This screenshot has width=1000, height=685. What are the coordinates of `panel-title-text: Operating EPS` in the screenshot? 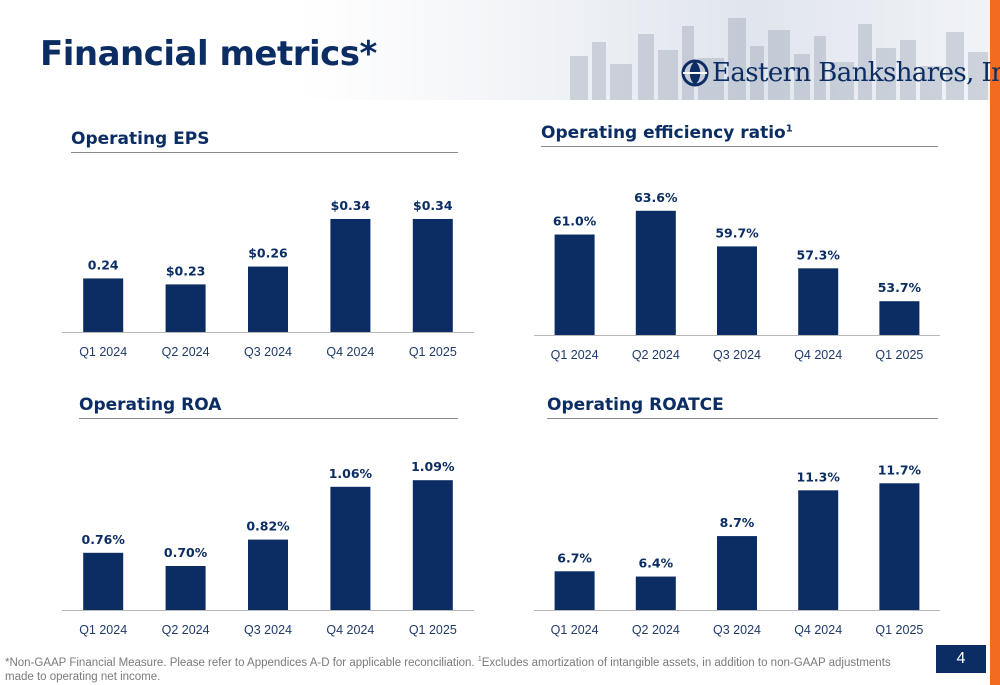 It's located at (140, 139).